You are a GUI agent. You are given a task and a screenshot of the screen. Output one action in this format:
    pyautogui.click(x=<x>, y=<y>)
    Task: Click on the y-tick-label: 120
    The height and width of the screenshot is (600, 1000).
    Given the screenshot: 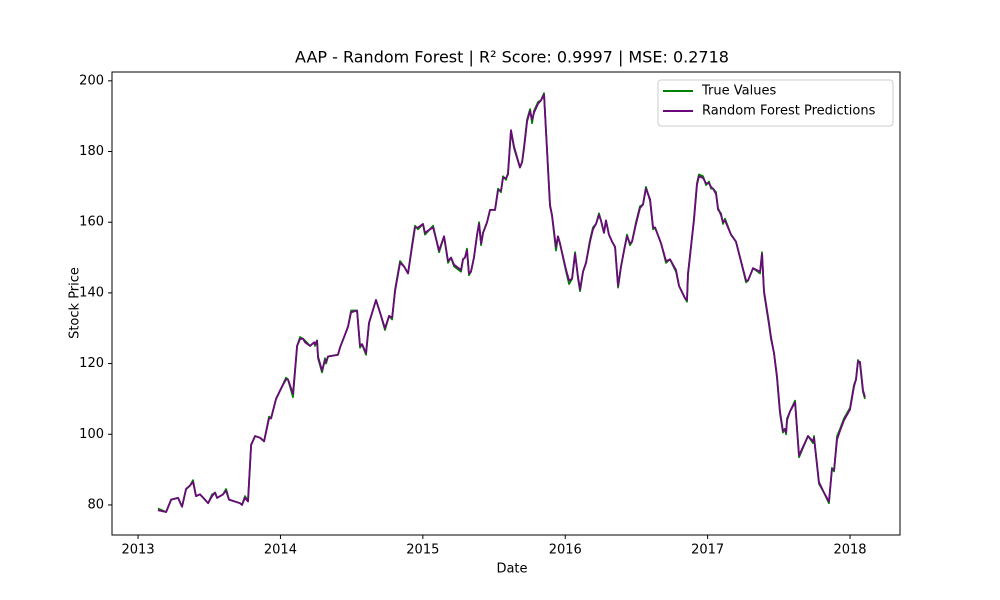 What is the action you would take?
    pyautogui.click(x=91, y=363)
    